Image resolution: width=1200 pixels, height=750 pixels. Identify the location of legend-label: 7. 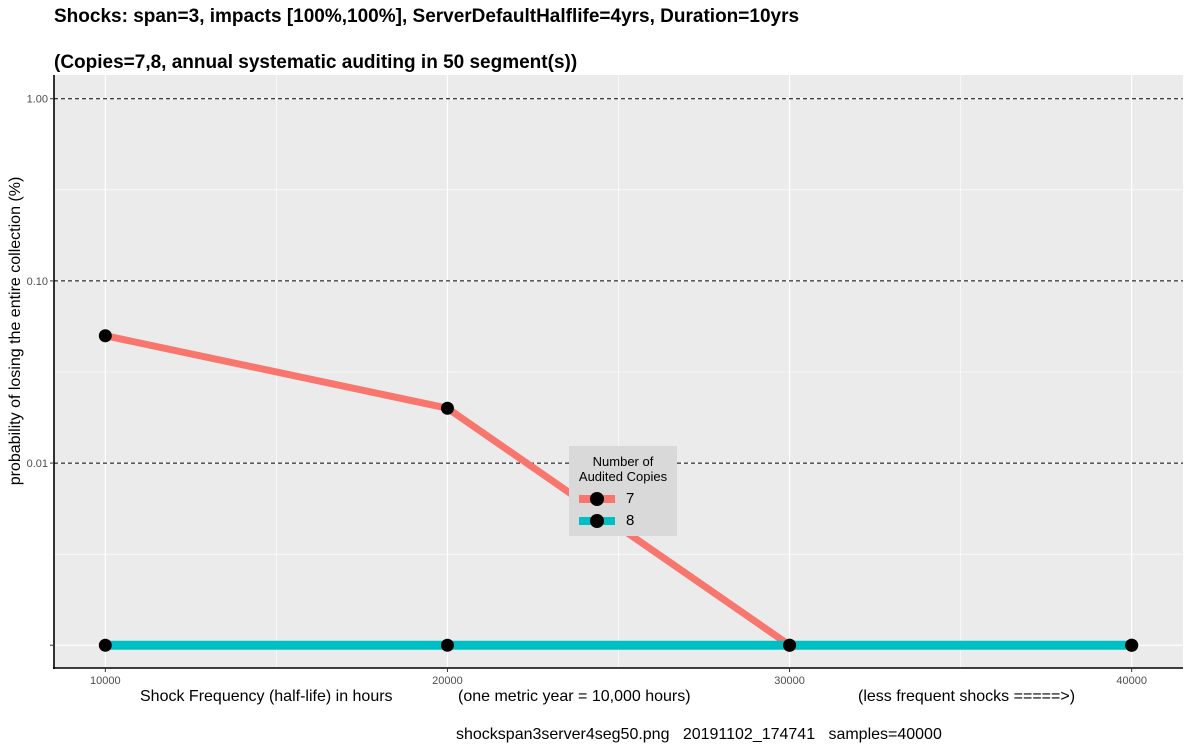
(630, 498).